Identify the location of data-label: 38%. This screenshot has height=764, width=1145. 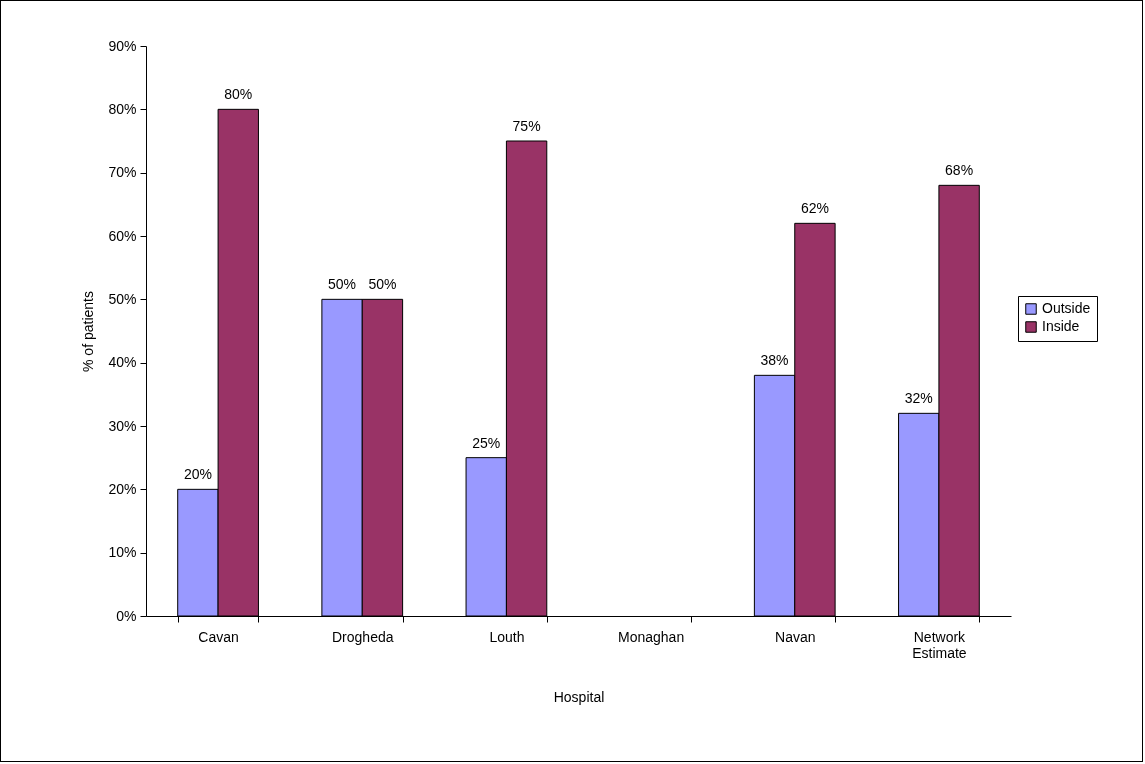
(774, 360).